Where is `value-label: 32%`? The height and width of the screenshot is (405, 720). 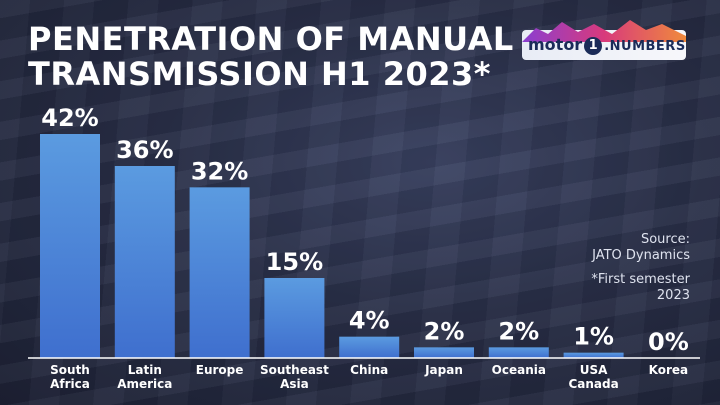
value-label: 32% is located at coordinates (219, 171).